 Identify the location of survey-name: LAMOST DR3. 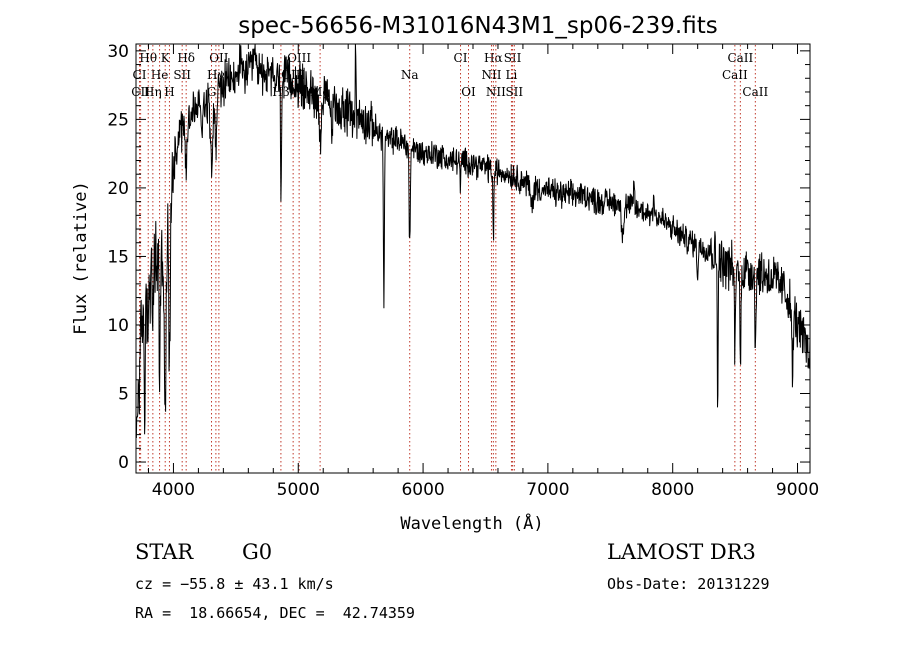
(681, 552).